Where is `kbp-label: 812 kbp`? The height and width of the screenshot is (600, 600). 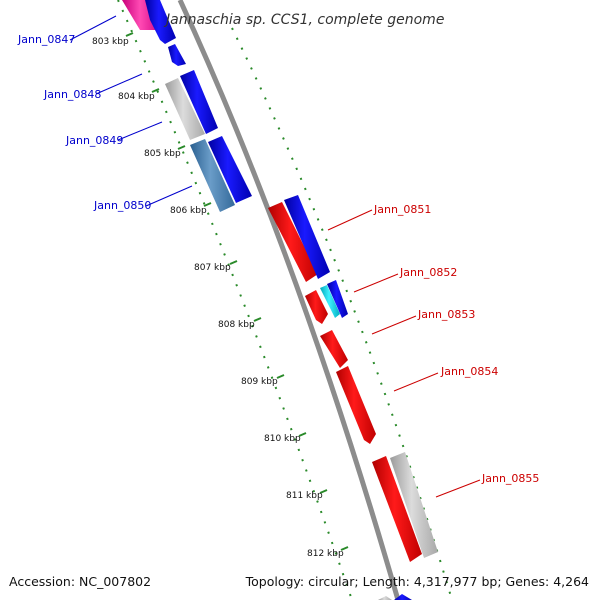 kbp-label: 812 kbp is located at coordinates (325, 554).